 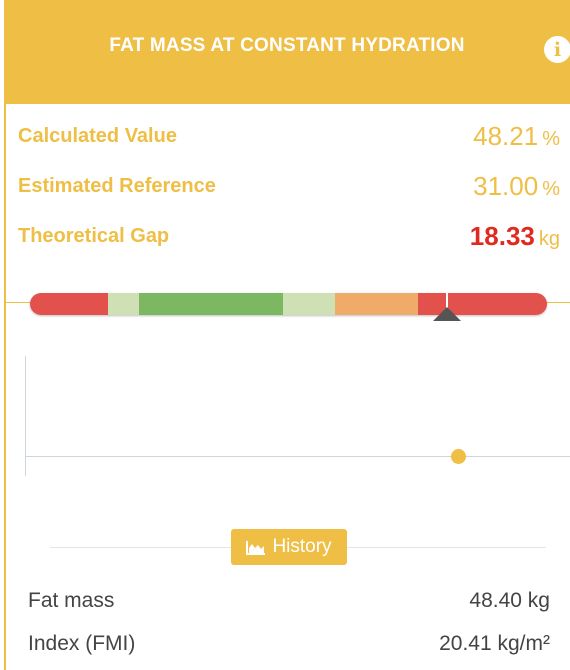 I want to click on calculated-value: 48.21%, so click(x=516, y=136).